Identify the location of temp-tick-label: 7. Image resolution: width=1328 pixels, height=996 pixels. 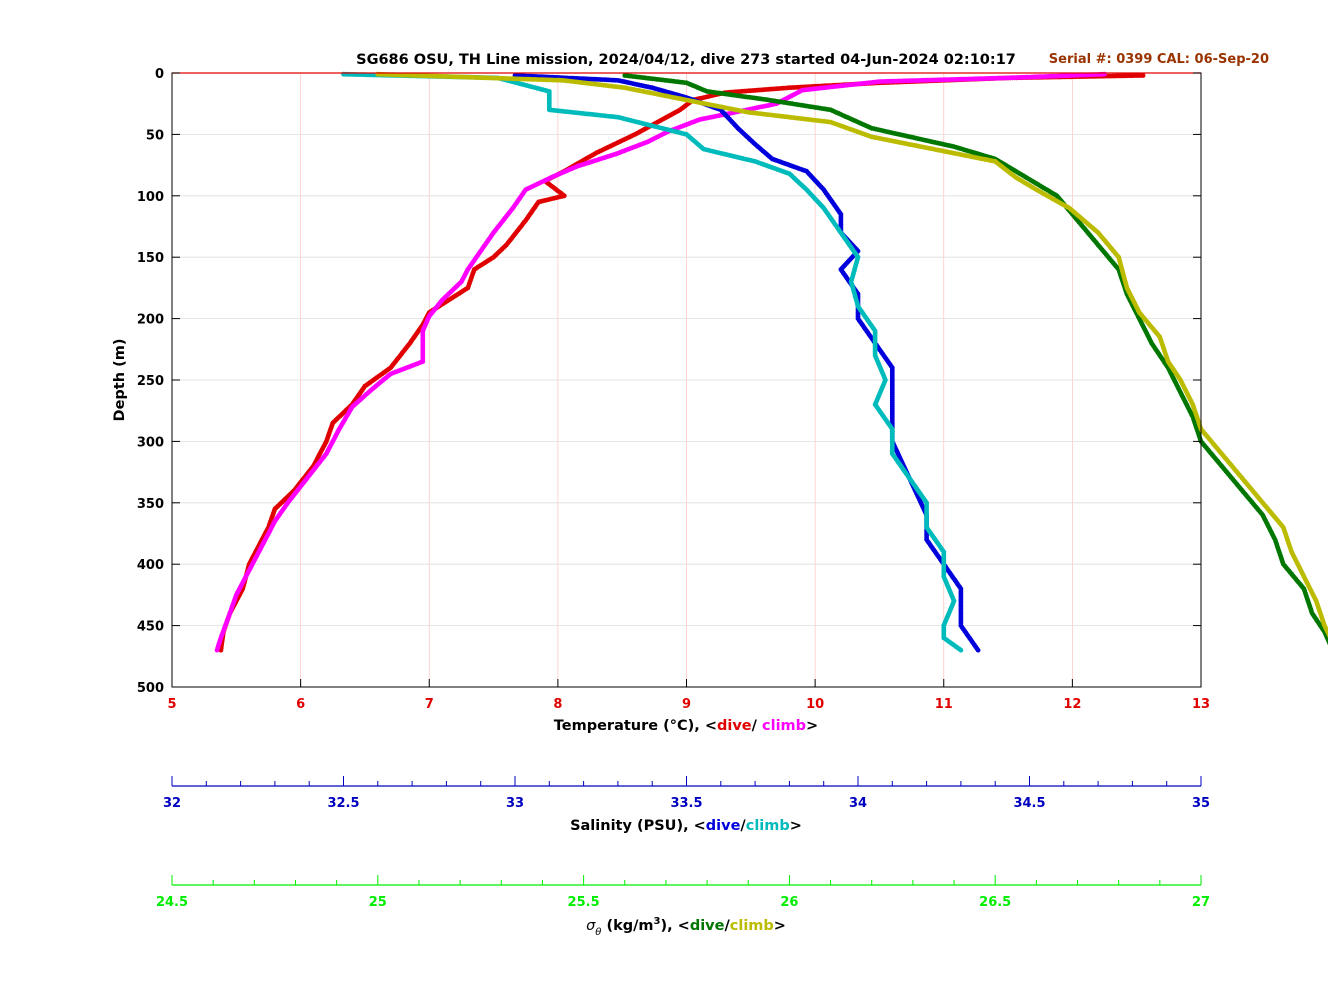
(429, 704).